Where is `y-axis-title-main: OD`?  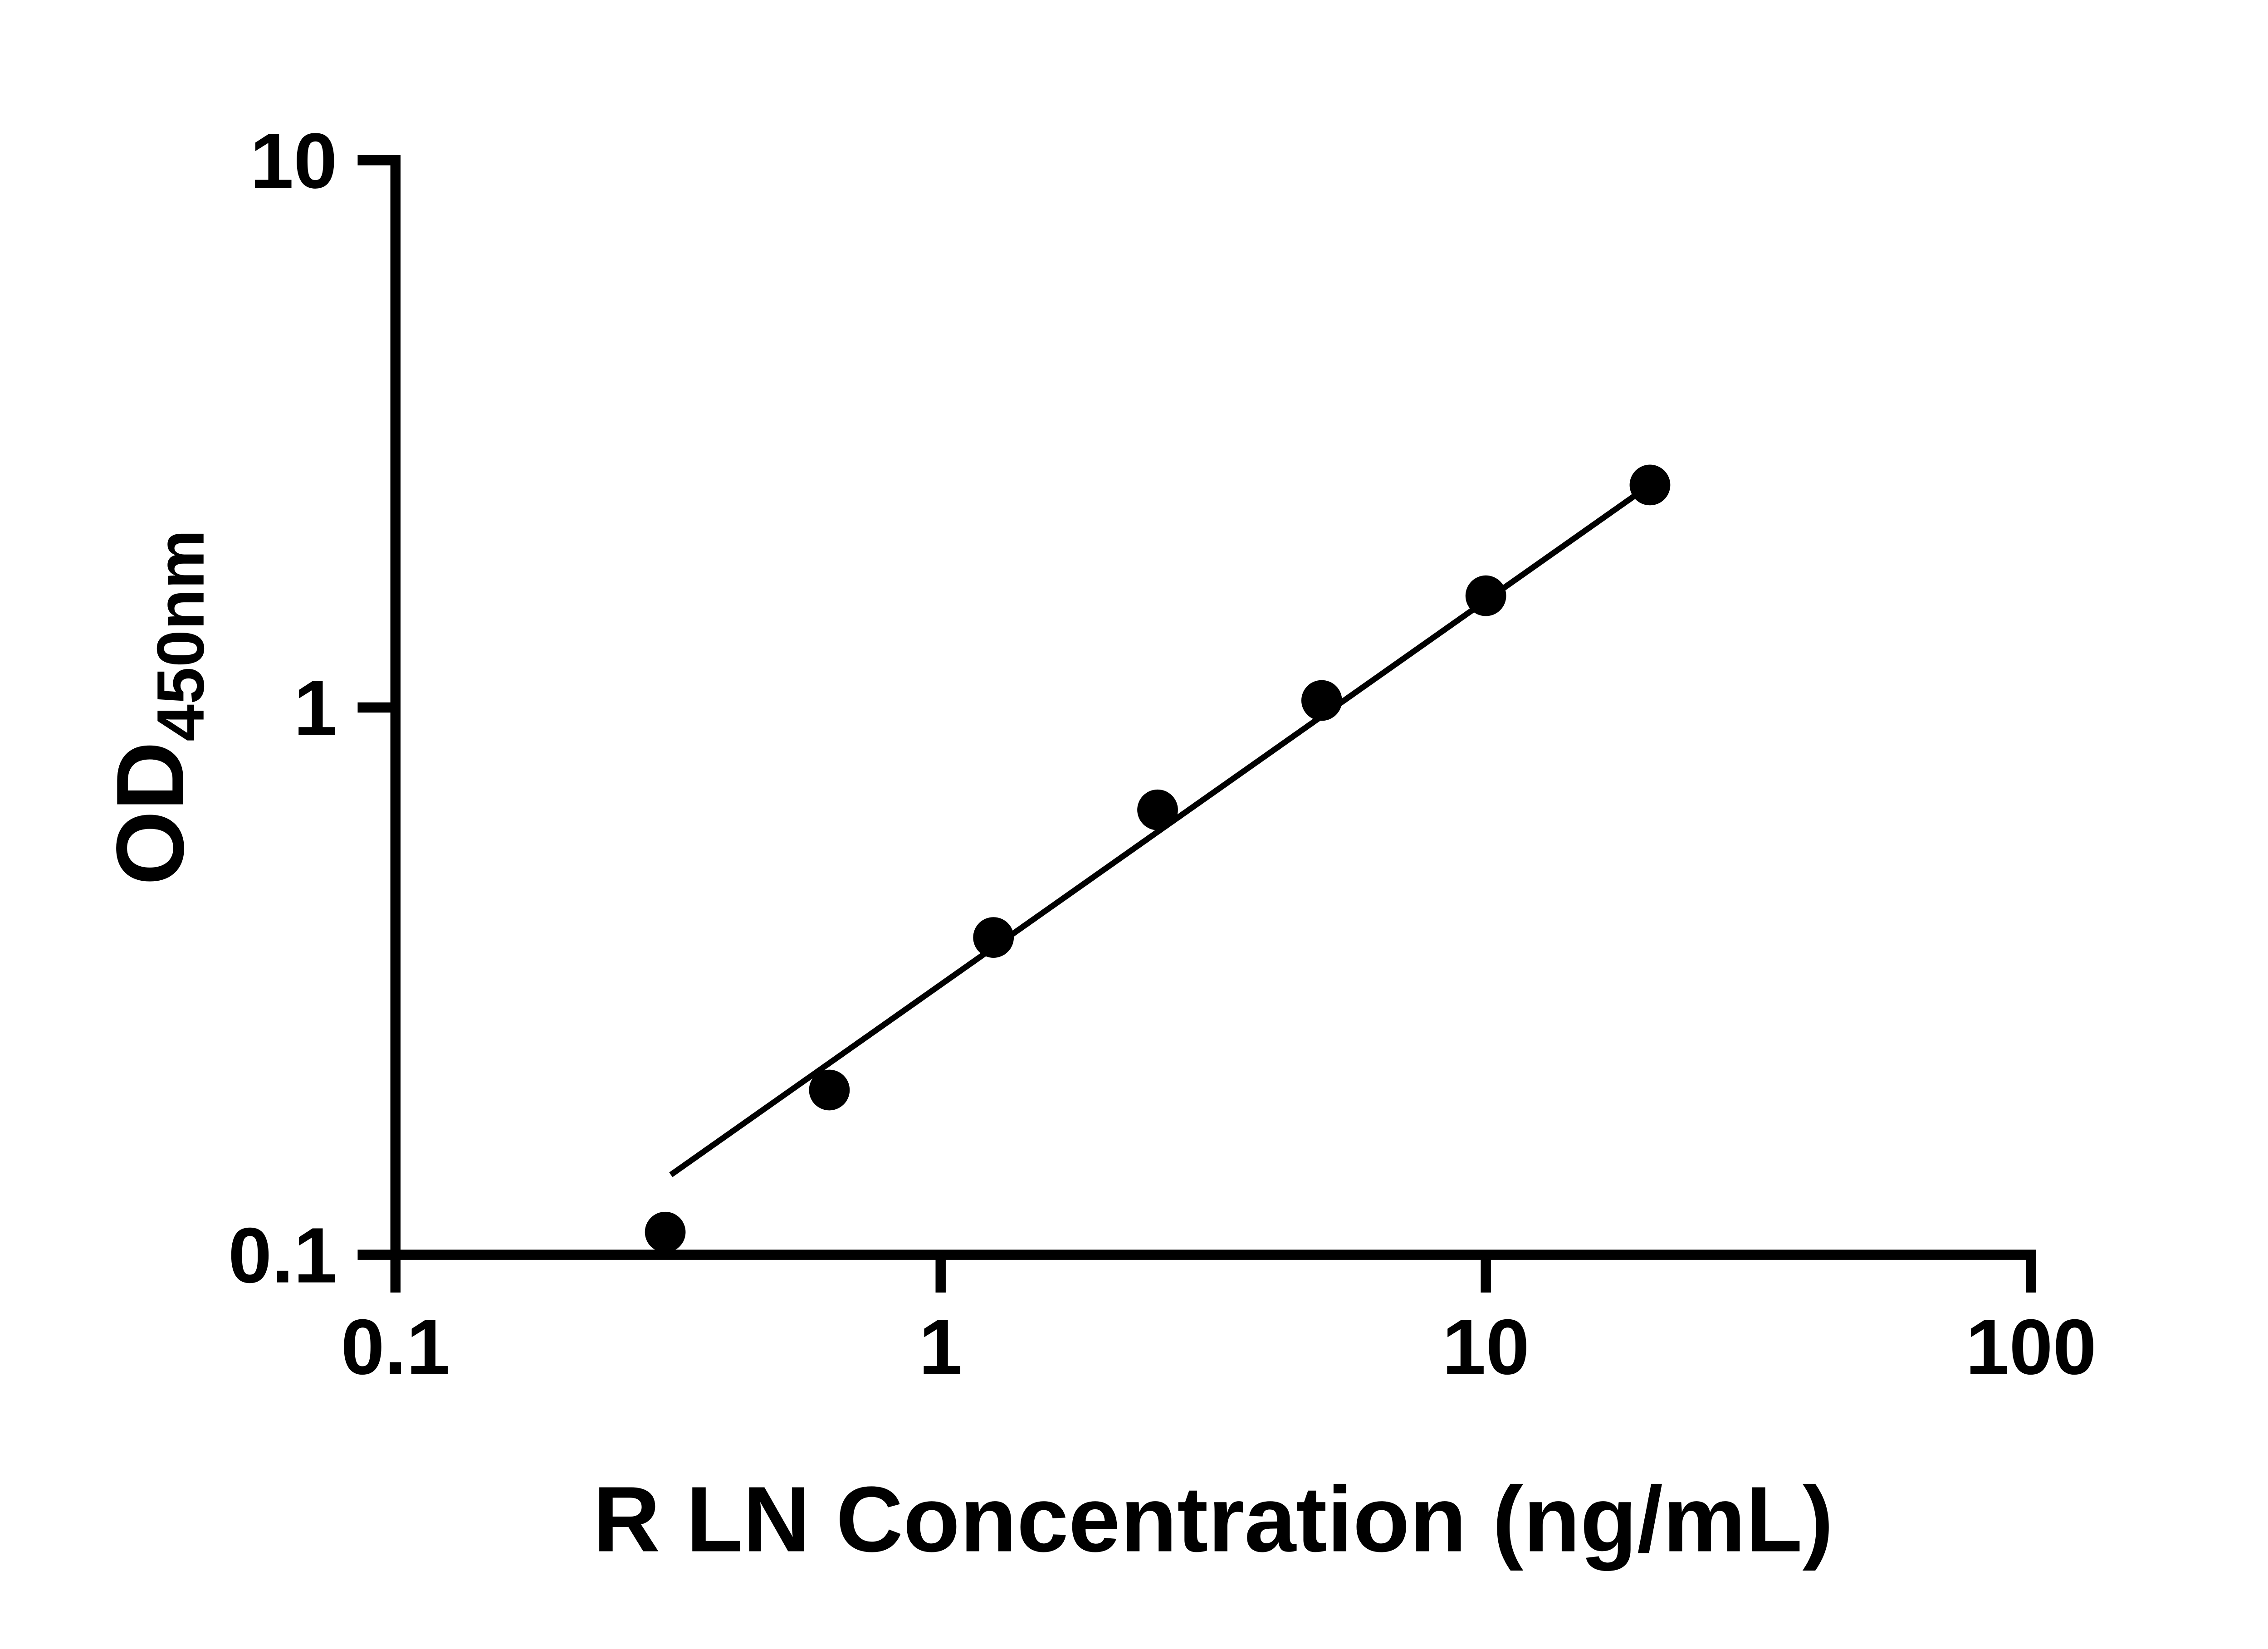
y-axis-title-main: OD is located at coordinates (150, 813).